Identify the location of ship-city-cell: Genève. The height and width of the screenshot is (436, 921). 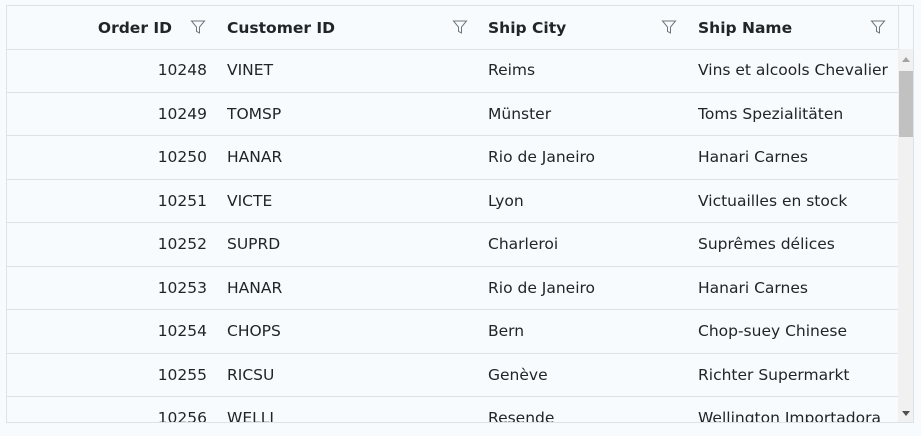
(518, 374).